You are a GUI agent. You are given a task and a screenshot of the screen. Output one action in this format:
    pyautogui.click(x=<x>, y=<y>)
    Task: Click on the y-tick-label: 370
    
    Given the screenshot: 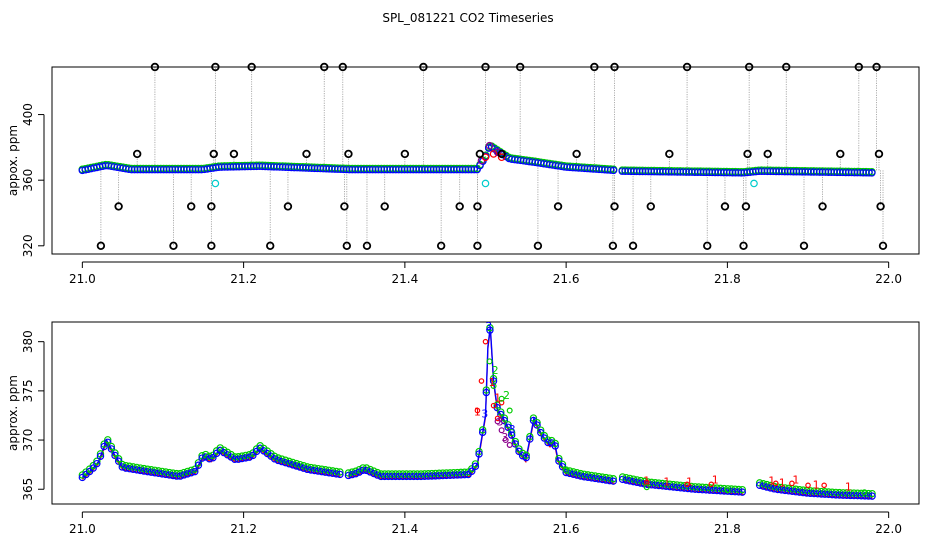 What is the action you would take?
    pyautogui.click(x=28, y=440)
    